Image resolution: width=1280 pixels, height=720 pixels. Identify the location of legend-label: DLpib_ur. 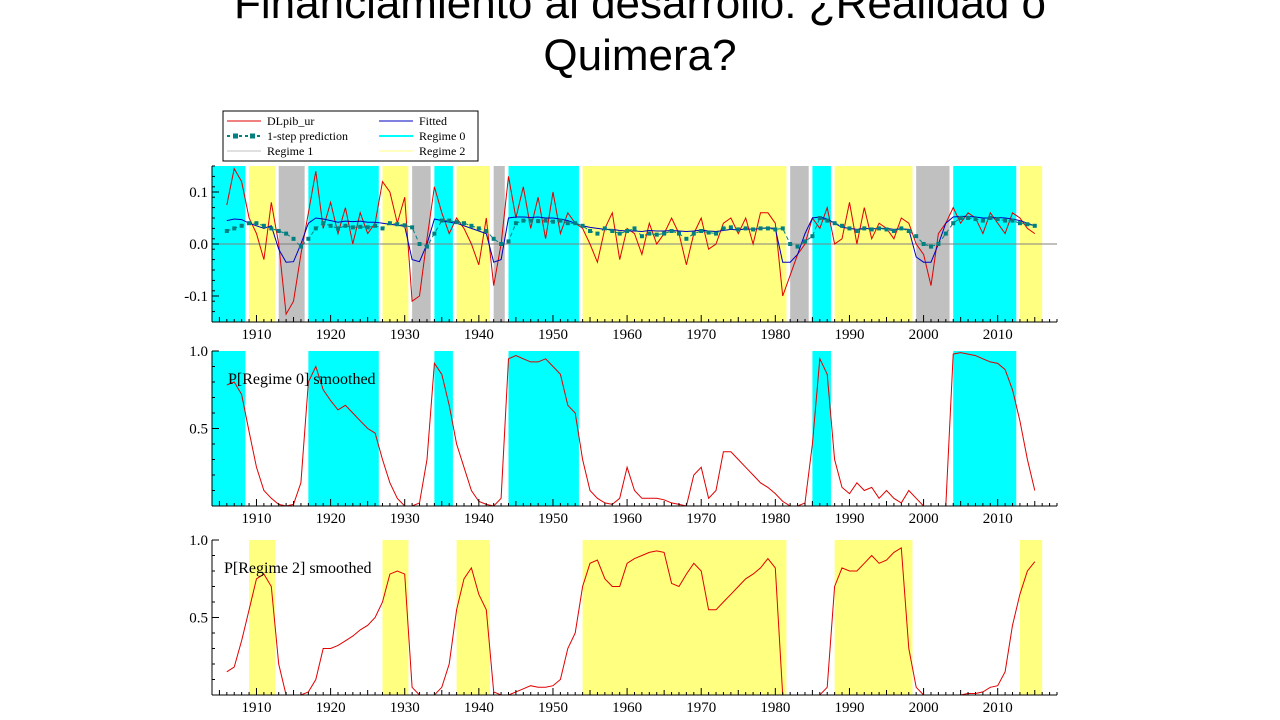
(290, 121).